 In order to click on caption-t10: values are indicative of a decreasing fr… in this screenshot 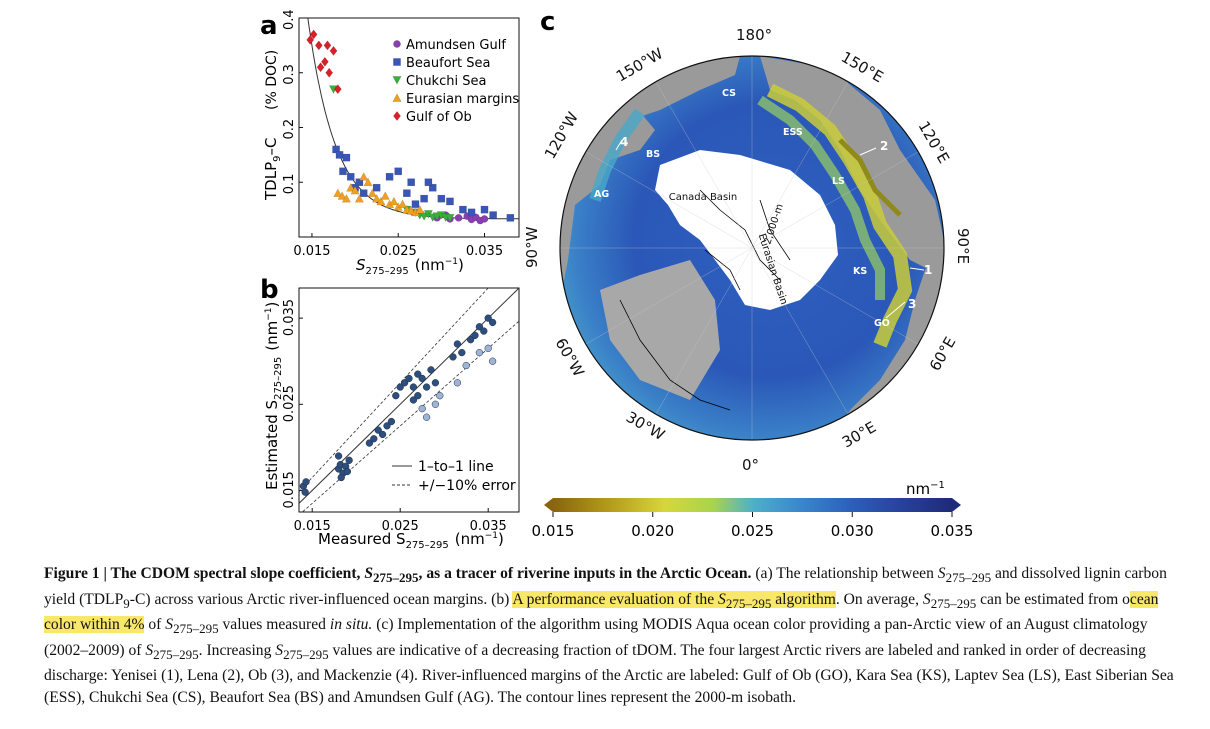, I will do `click(609, 673)`.